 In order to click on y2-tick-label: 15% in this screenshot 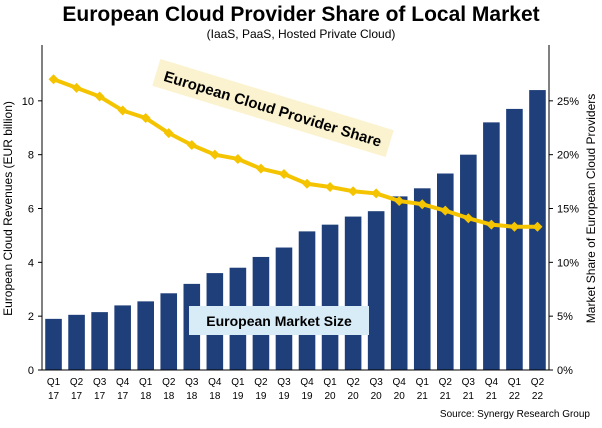, I will do `click(568, 210)`.